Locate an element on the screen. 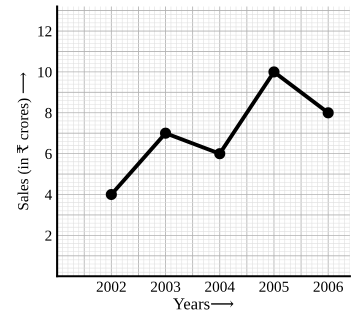  y-tick-label: 4 is located at coordinates (48, 195).